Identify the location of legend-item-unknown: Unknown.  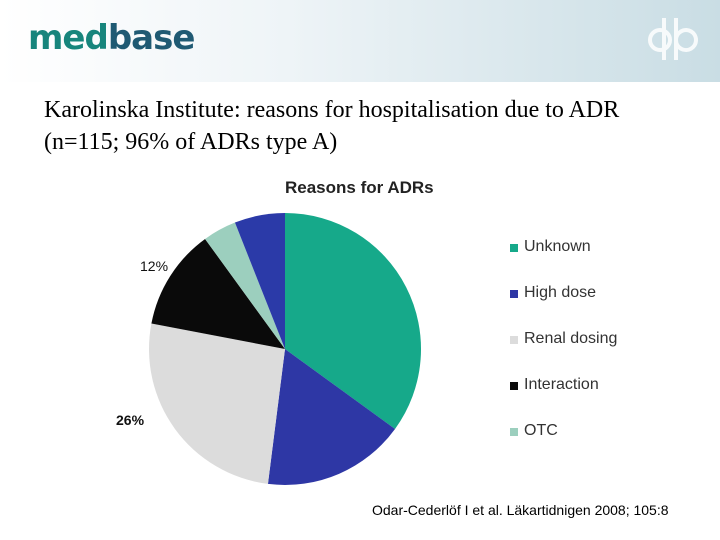
(563, 261).